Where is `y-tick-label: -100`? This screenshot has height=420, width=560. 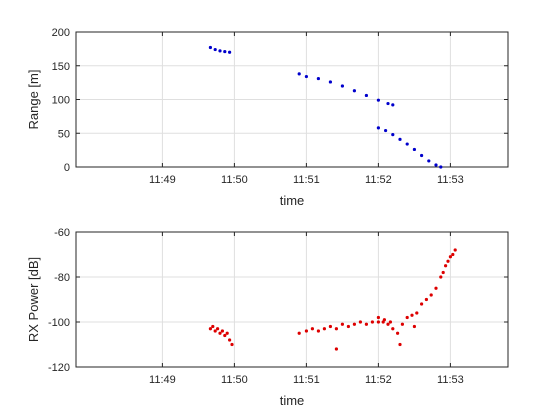
y-tick-label: -100 is located at coordinates (59, 323).